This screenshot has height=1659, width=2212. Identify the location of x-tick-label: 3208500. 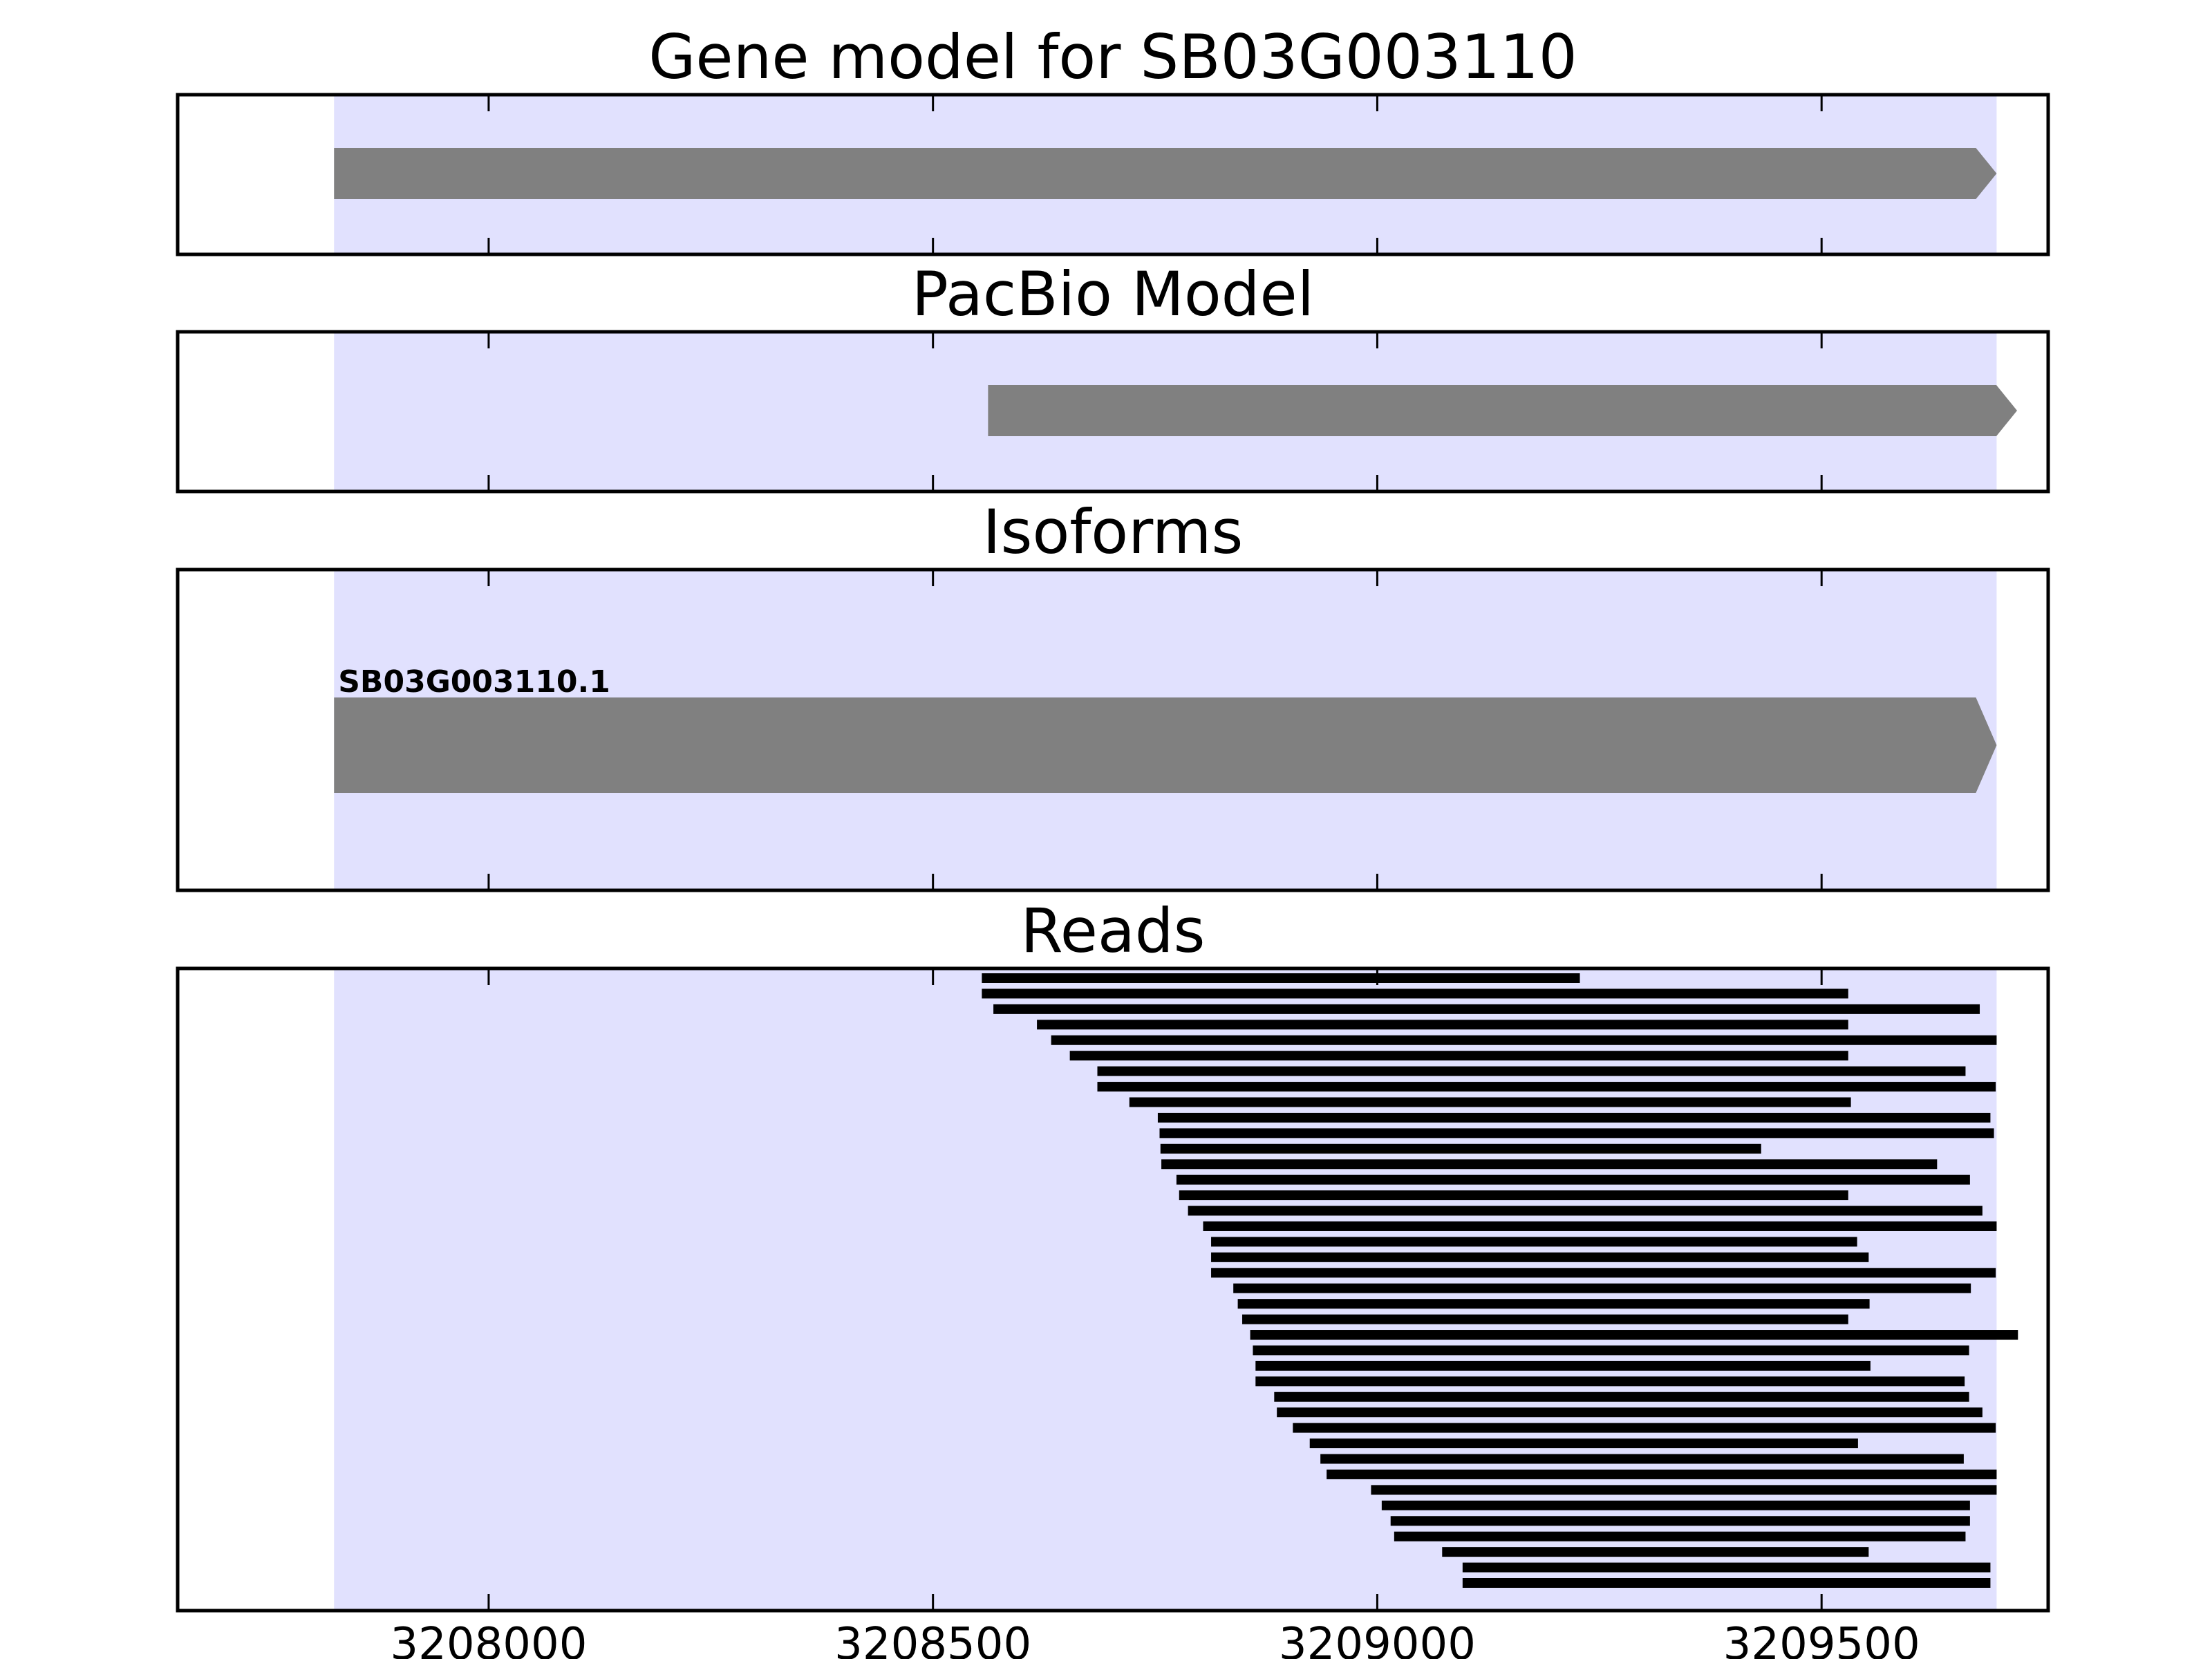
(932, 1639).